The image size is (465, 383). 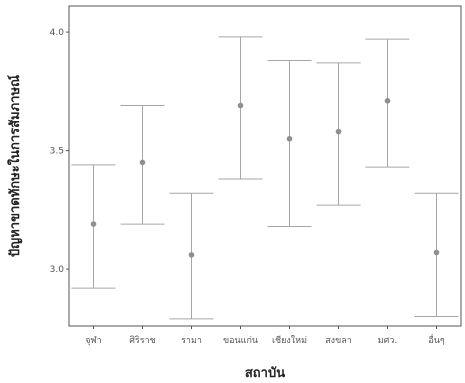 What do you see at coordinates (289, 340) in the screenshot?
I see `x-tick-label: เชียงใหม่` at bounding box center [289, 340].